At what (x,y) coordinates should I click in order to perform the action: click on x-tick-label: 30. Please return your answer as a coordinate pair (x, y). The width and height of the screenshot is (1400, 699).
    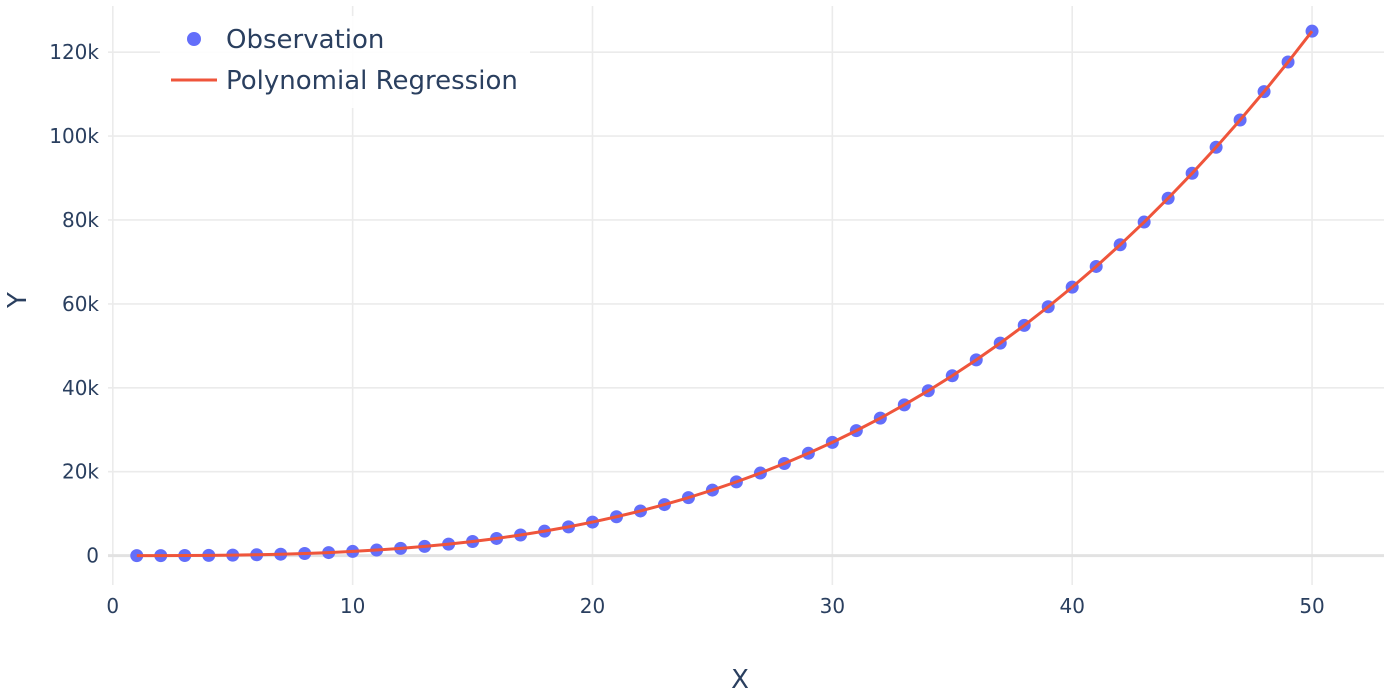
    Looking at the image, I should click on (832, 606).